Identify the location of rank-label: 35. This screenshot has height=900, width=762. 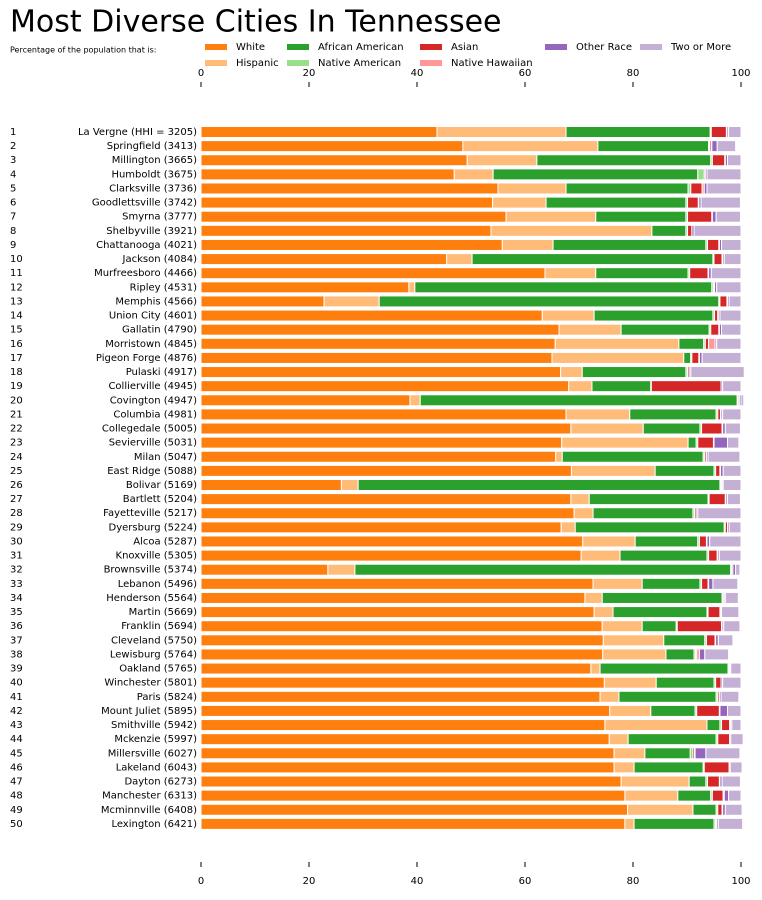
(16, 612).